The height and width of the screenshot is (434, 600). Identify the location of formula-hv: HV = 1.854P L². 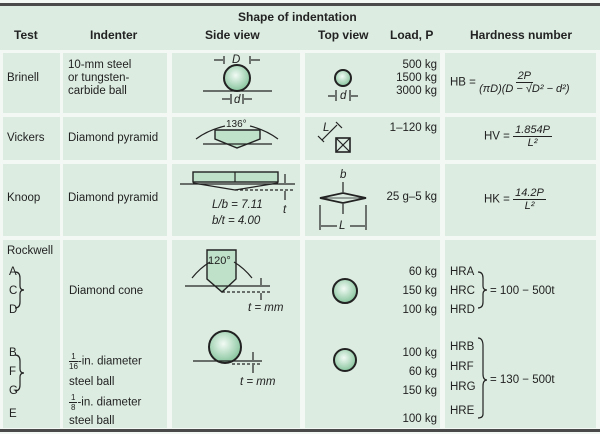
(518, 136).